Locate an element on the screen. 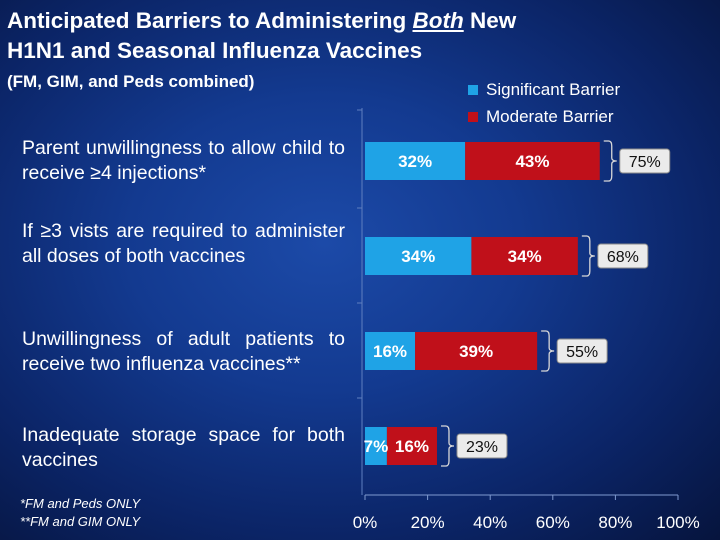 This screenshot has width=720, height=540. total-label-parent-unwillingness: 75% is located at coordinates (645, 162).